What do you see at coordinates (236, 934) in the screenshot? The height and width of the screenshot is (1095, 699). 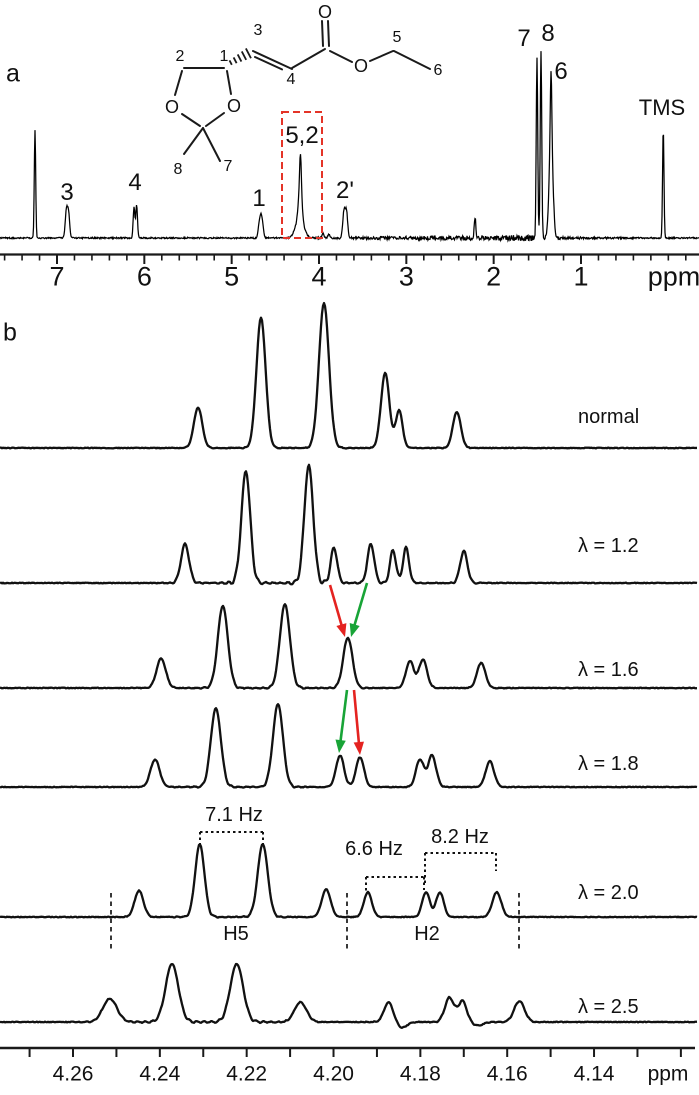 I see `multiplet-label-H5: H5` at bounding box center [236, 934].